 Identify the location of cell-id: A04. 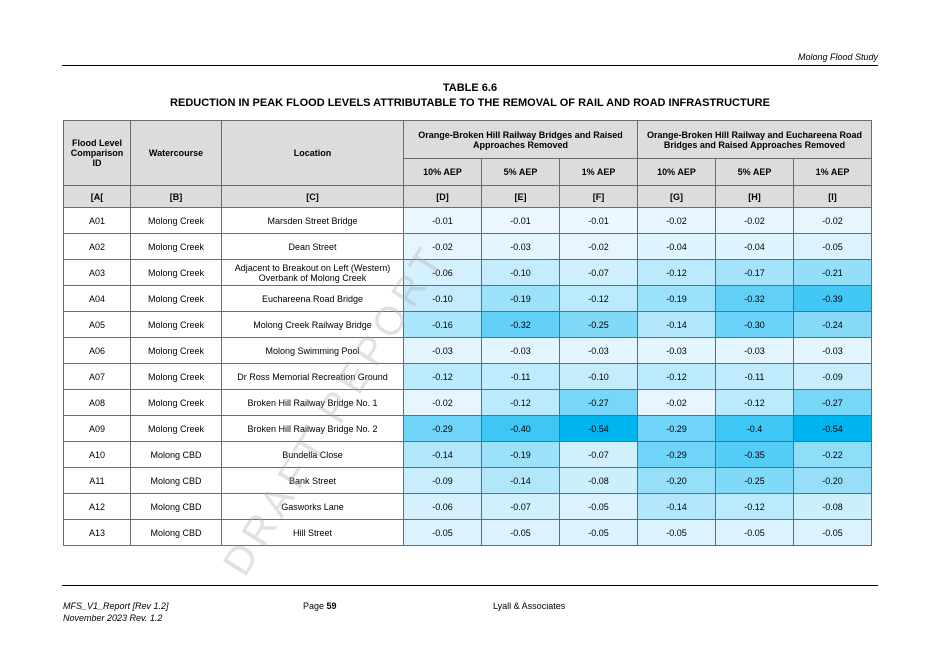
(97, 298).